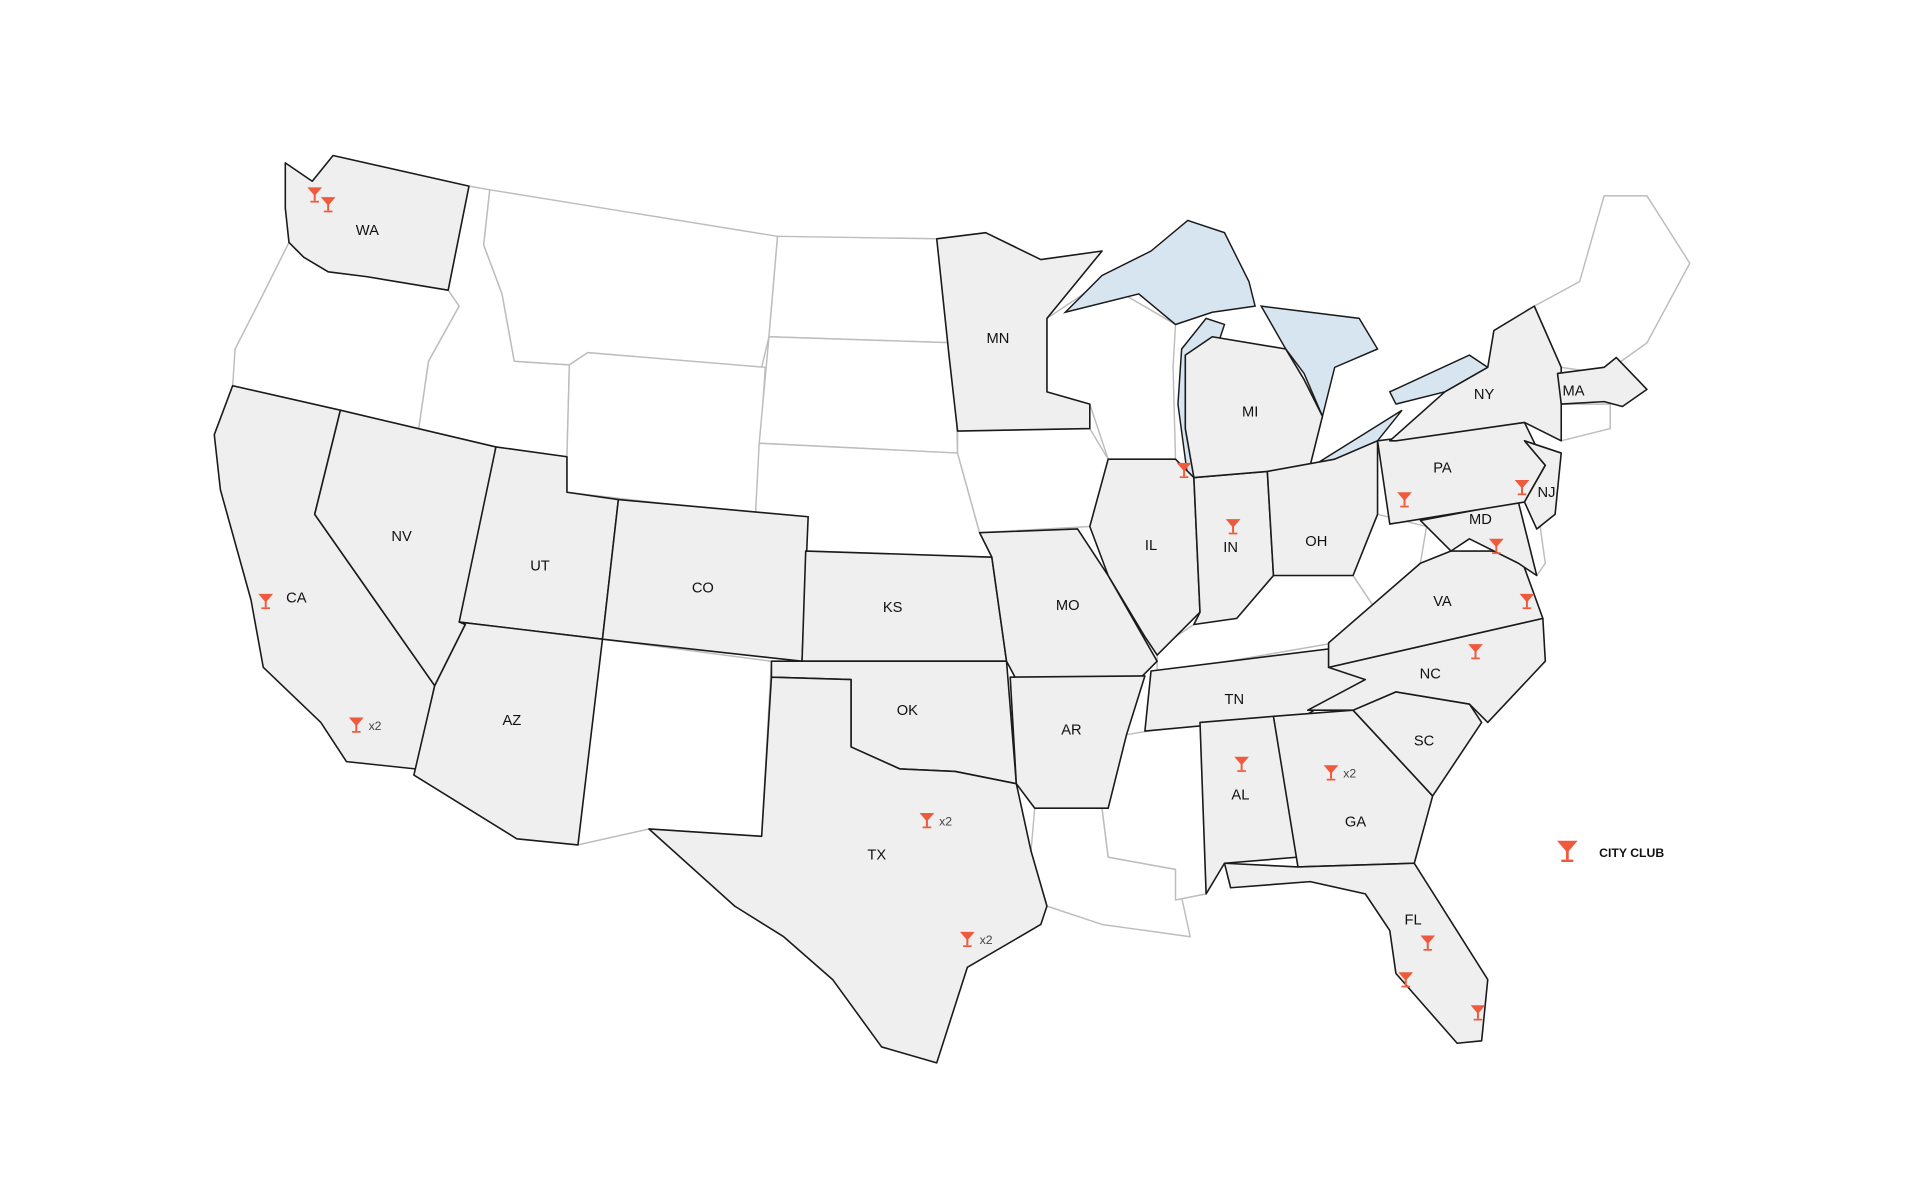 This screenshot has width=1920, height=1200. Describe the element at coordinates (1573, 392) in the screenshot. I see `state-label-ma: MA` at that location.